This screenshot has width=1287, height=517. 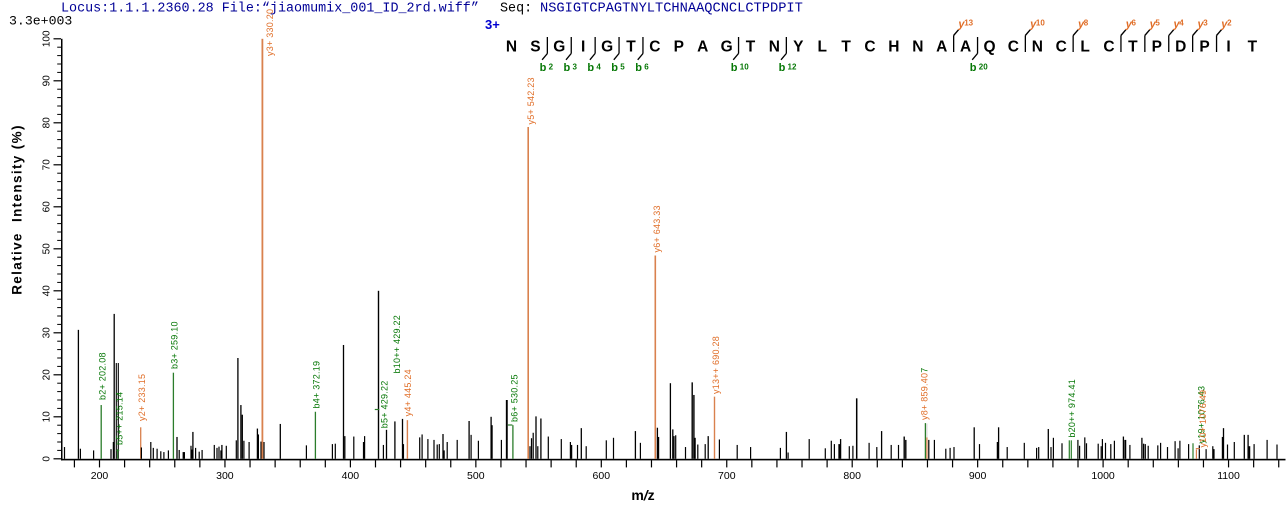 What do you see at coordinates (175, 345) in the screenshot?
I see `svg-text: b3+ 259.10` at bounding box center [175, 345].